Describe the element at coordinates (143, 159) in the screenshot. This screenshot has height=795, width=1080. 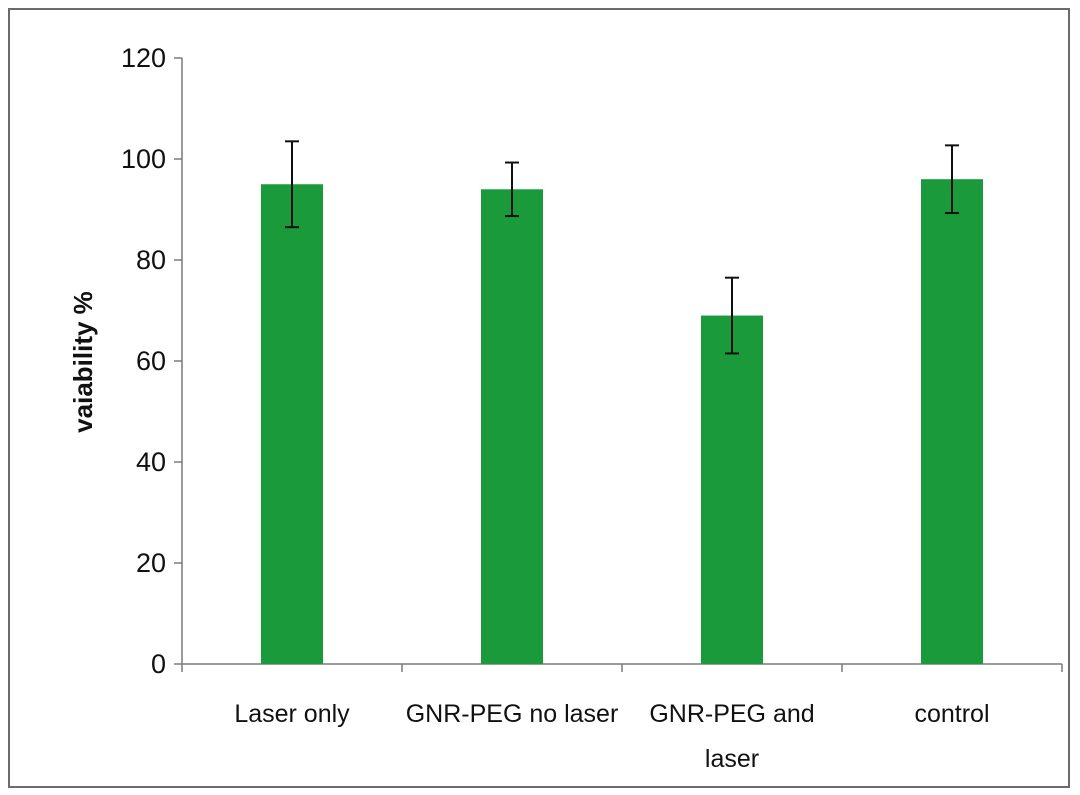
I see `y-tick-label: 100` at that location.